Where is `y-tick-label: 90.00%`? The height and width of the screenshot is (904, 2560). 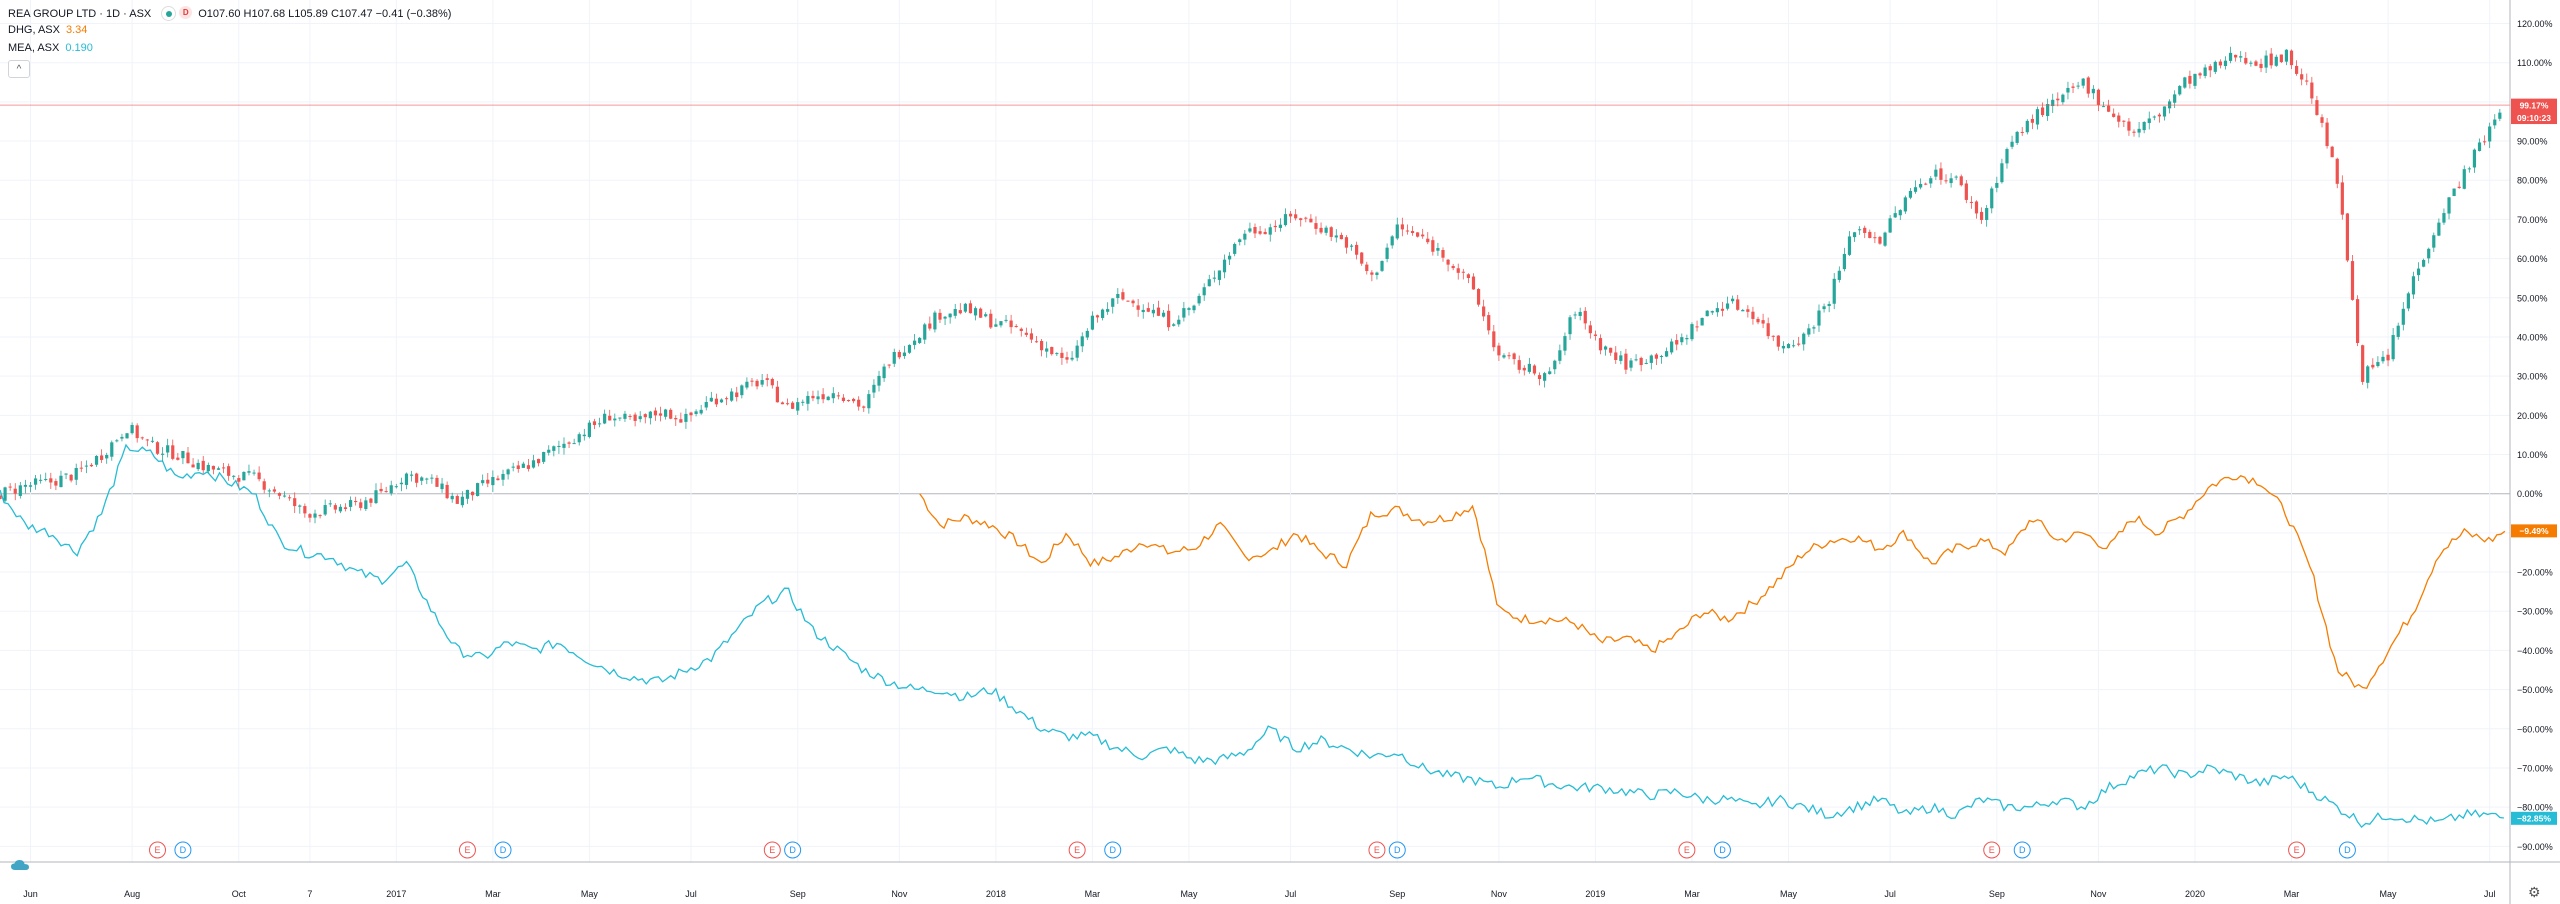 y-tick-label: 90.00% is located at coordinates (2532, 142).